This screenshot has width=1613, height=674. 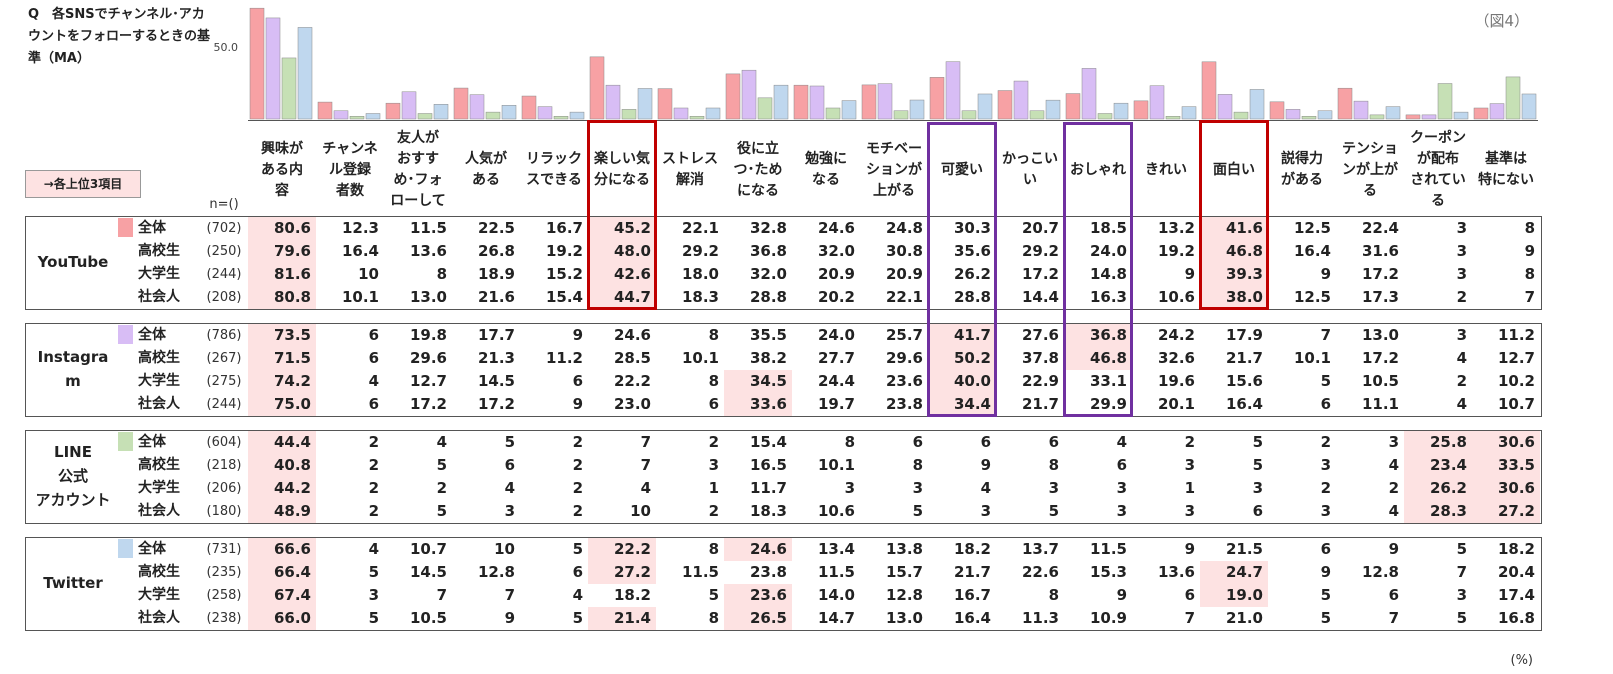 I want to click on sample-size: (180), so click(x=224, y=511).